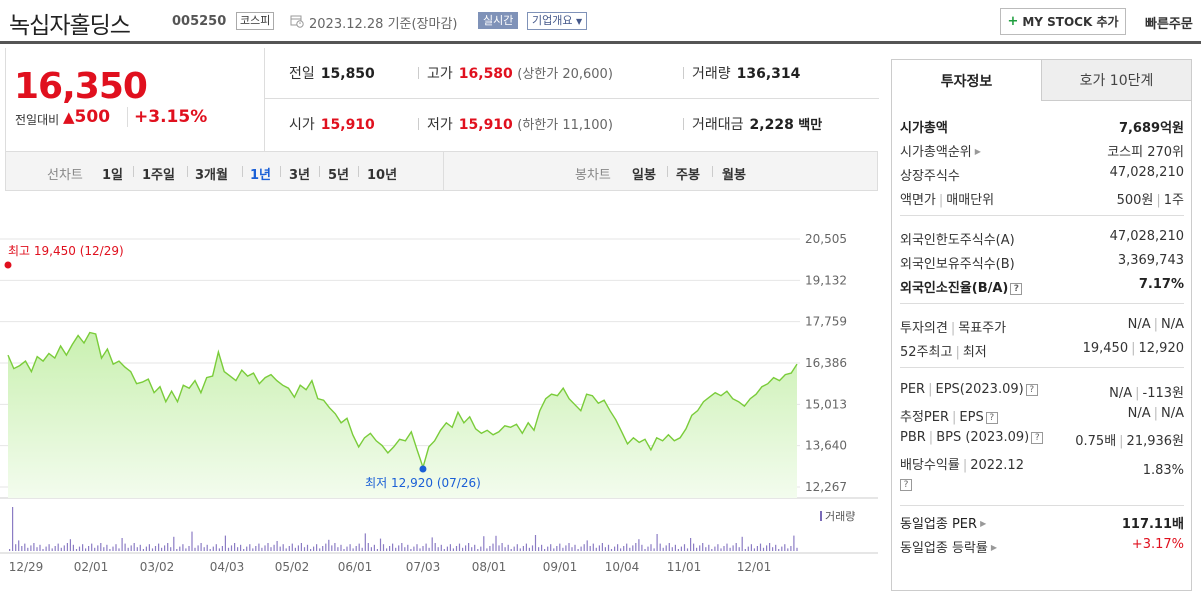 The width and height of the screenshot is (1201, 593). Describe the element at coordinates (1116, 80) in the screenshot. I see `tab-quote-10: 호가 10단계` at that location.